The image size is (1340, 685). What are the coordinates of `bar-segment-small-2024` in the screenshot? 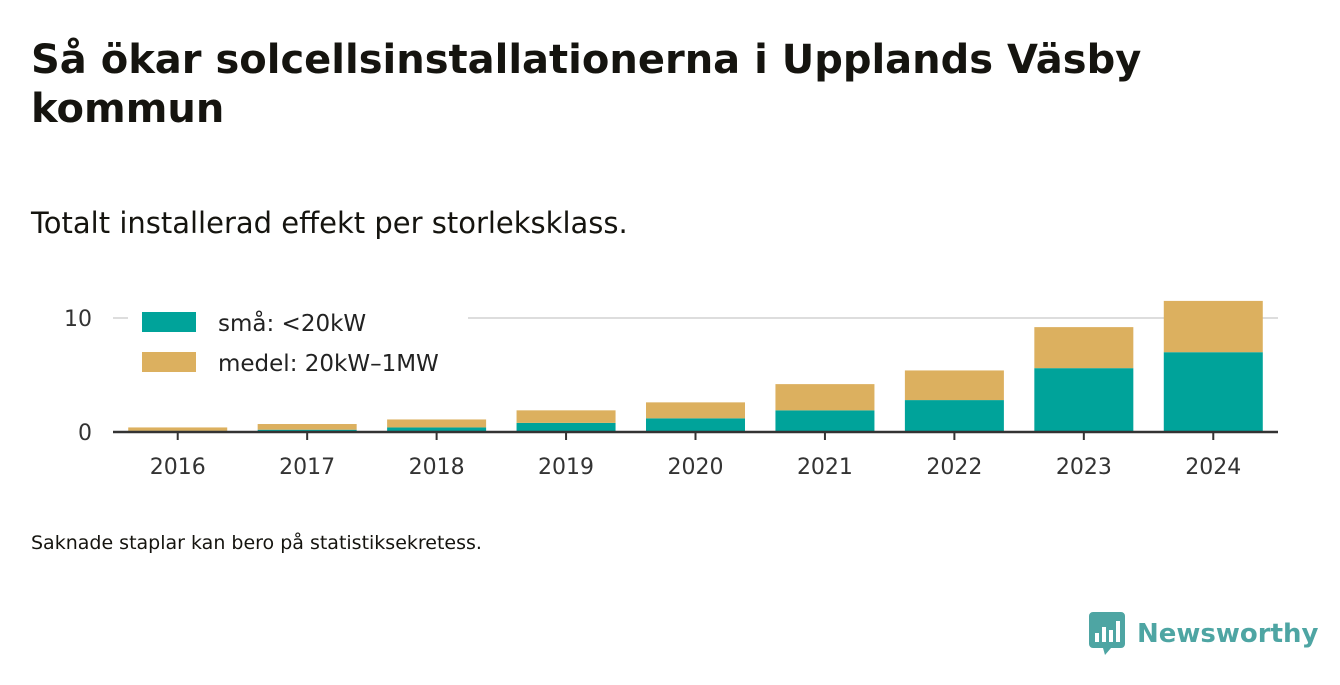 It's located at (1213, 392).